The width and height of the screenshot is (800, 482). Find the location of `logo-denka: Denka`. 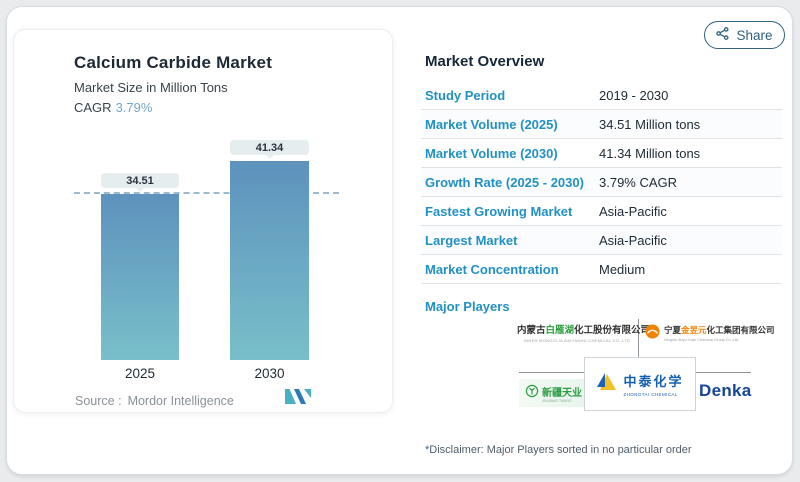

logo-denka: Denka is located at coordinates (725, 390).